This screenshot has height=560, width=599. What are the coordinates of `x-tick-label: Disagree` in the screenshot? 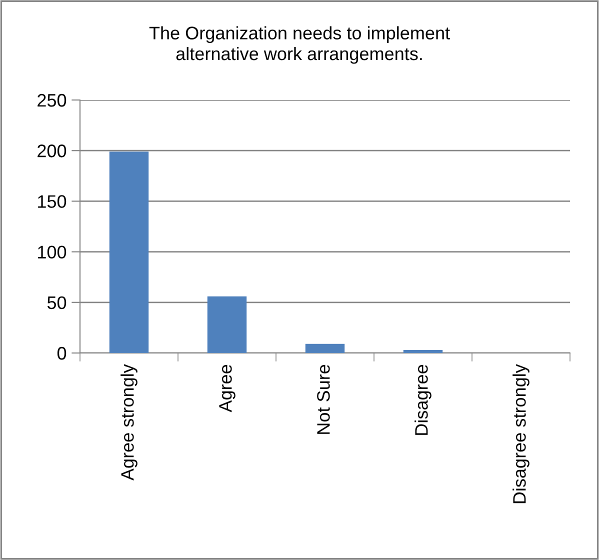 It's located at (423, 399).